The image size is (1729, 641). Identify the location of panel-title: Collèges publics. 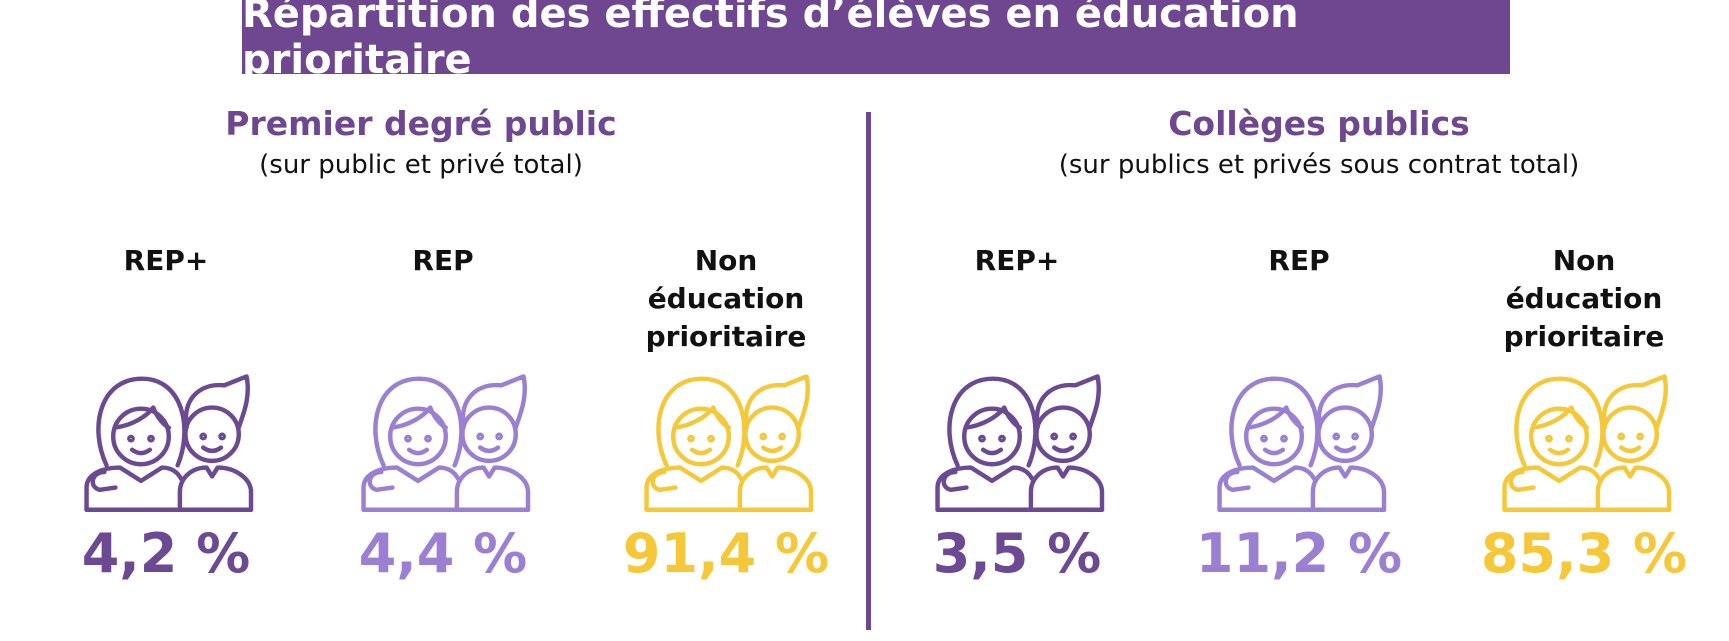
(1319, 123).